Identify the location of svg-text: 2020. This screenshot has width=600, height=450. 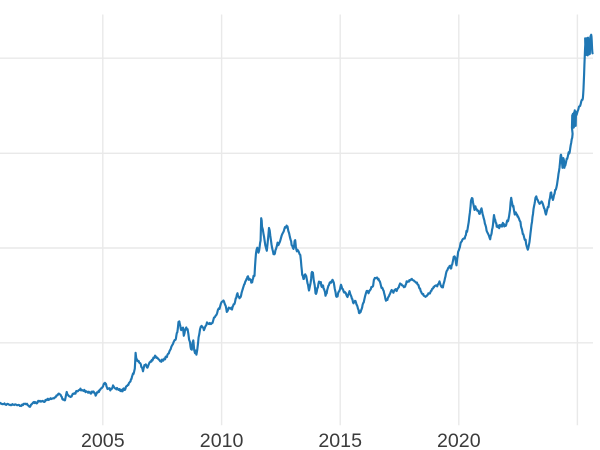
(459, 440).